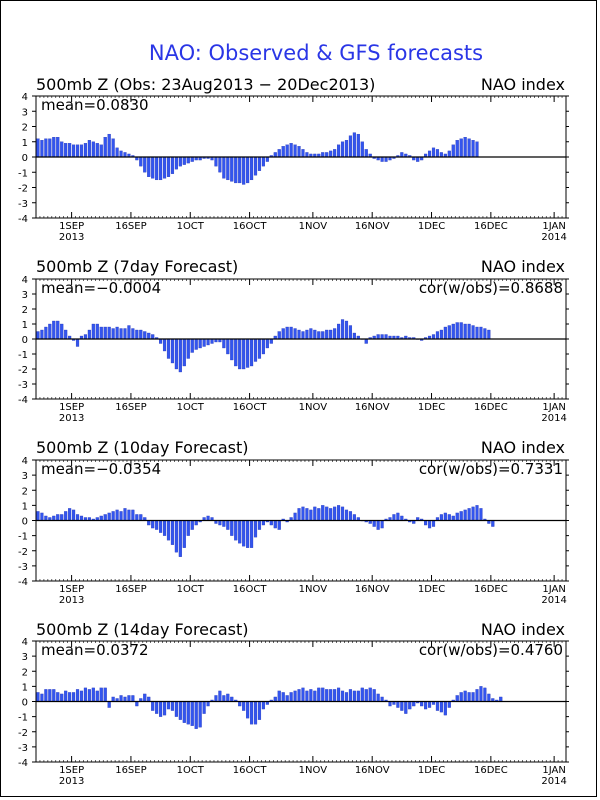 This screenshot has width=600, height=800. What do you see at coordinates (553, 226) in the screenshot?
I see `x-tick-label: 1JAN` at bounding box center [553, 226].